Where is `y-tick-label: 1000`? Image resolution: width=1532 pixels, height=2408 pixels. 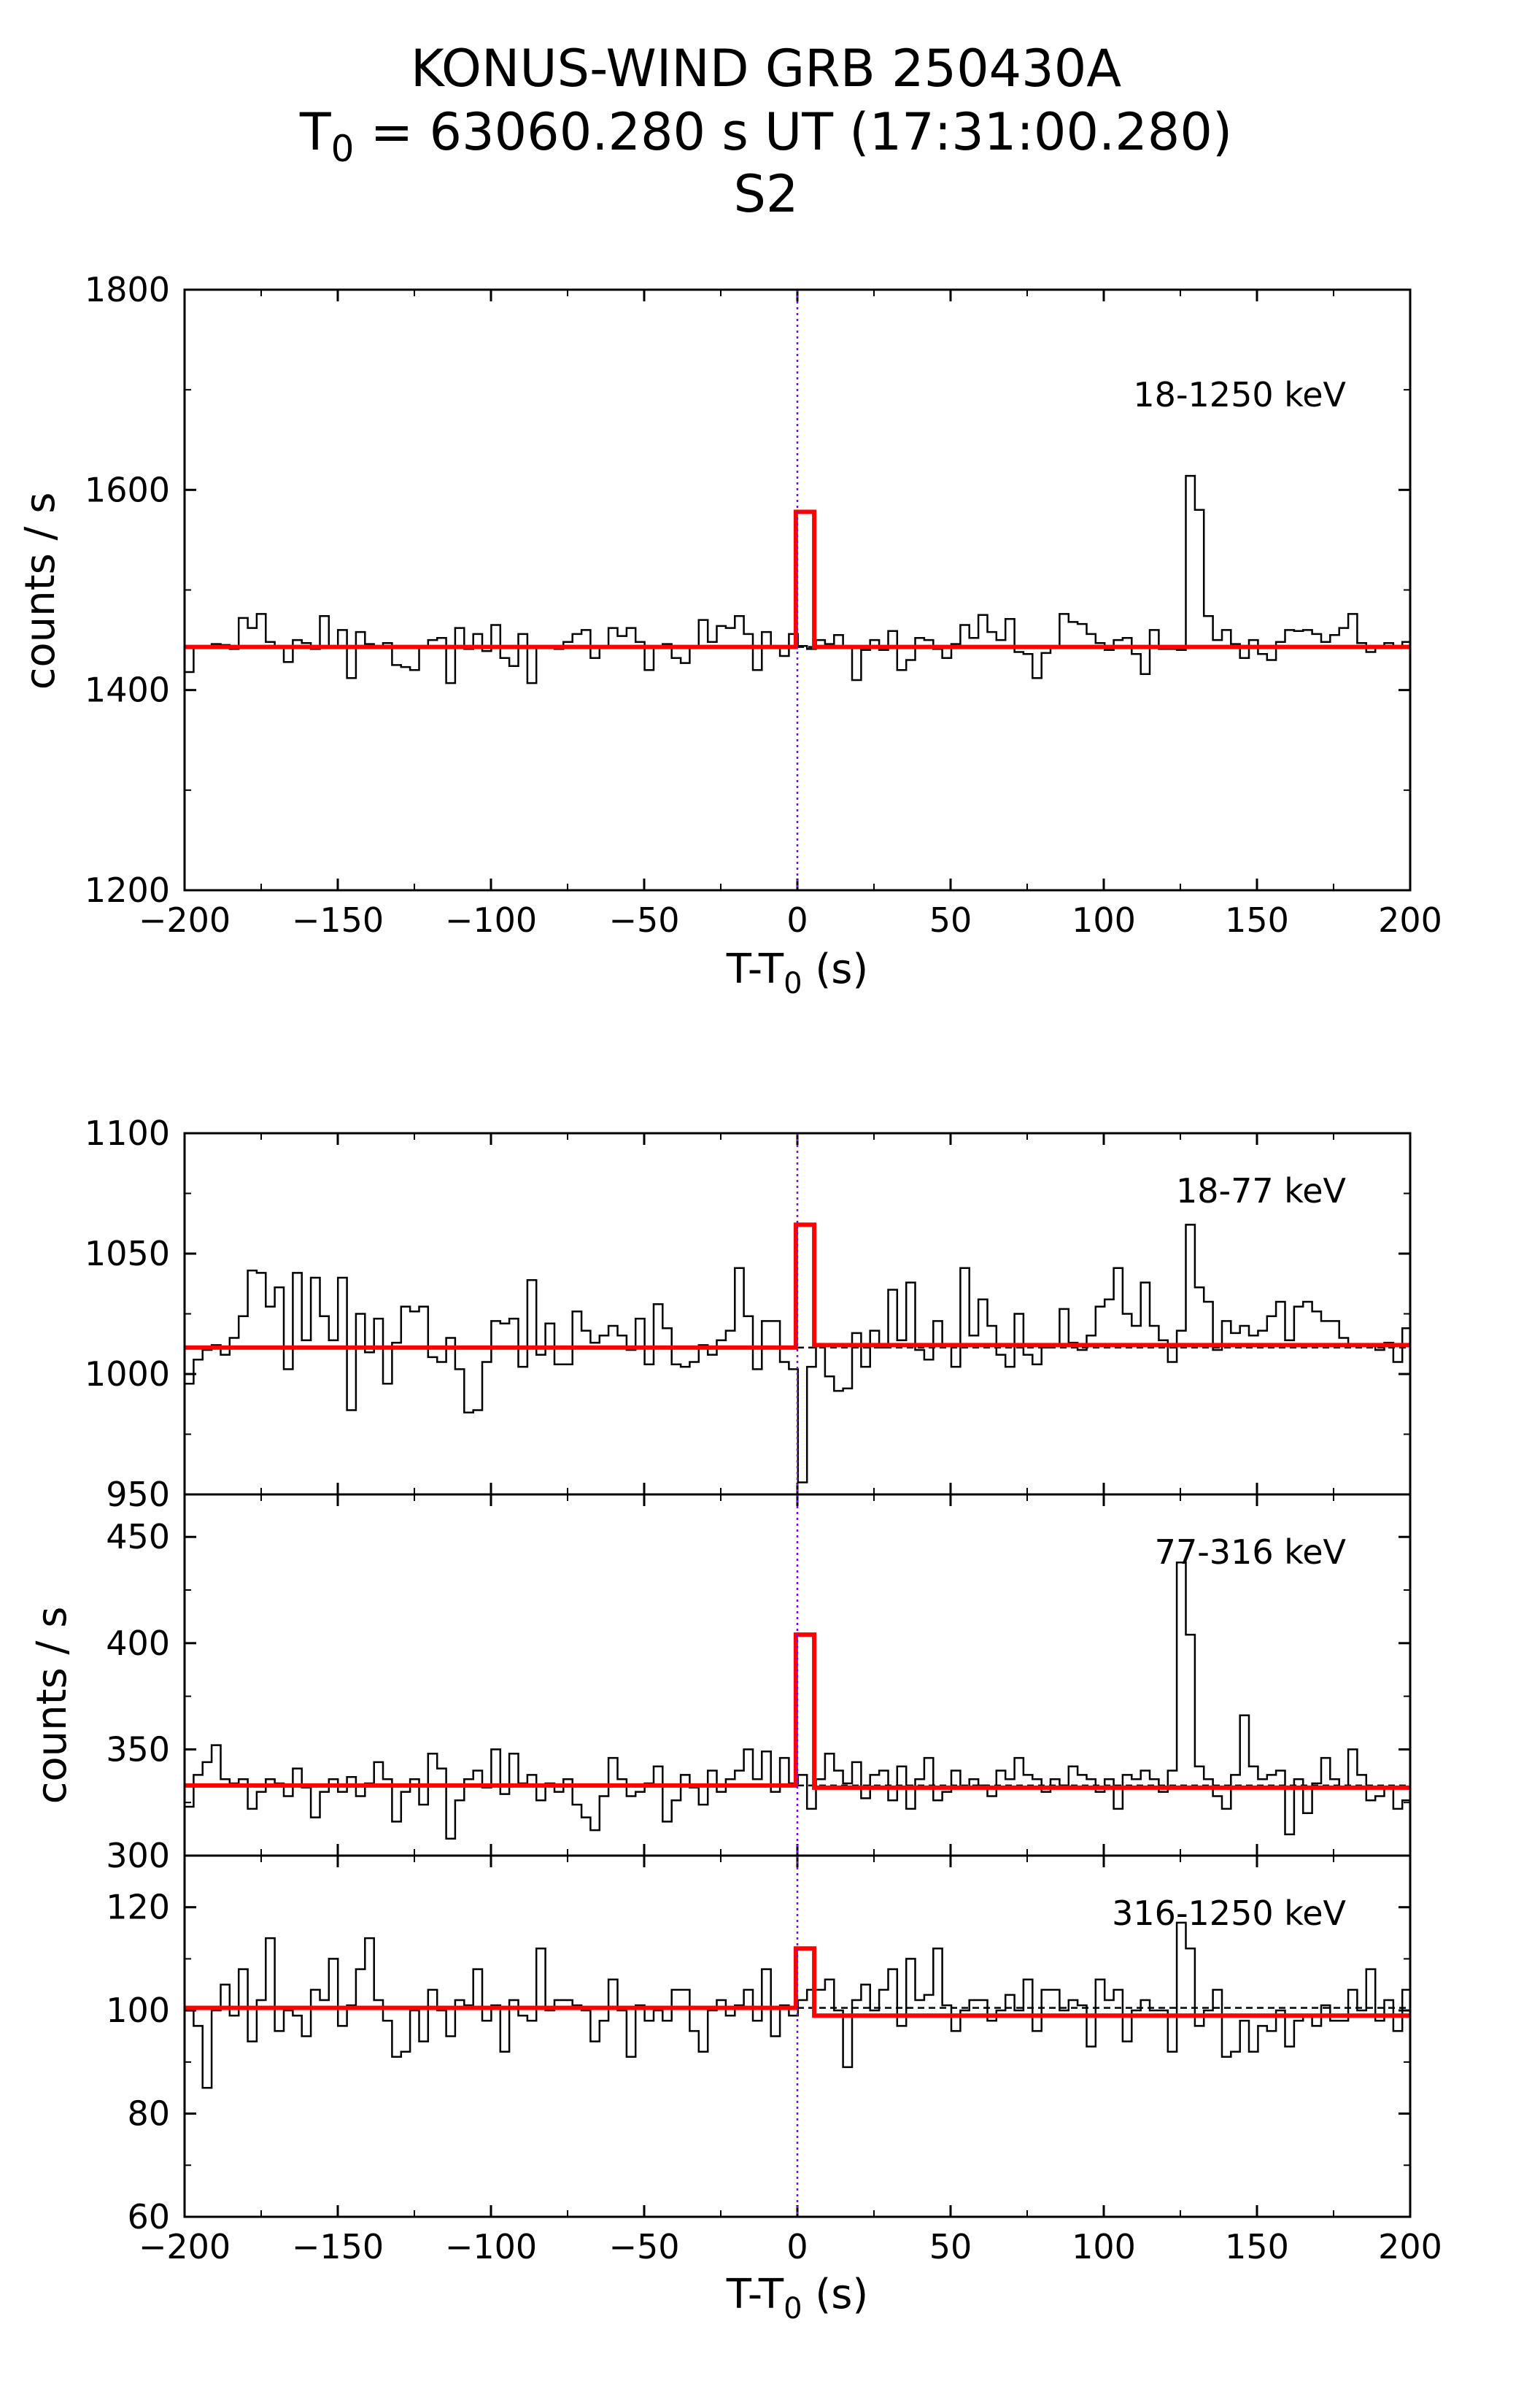 y-tick-label: 1000 is located at coordinates (128, 1374).